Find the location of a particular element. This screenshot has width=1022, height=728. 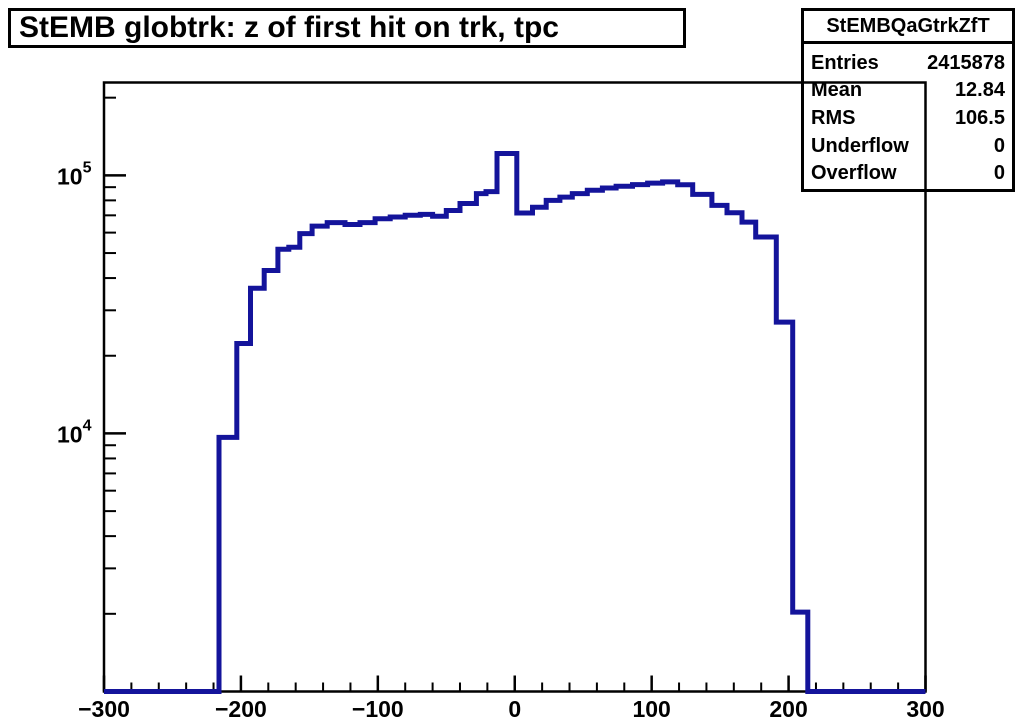

stat-label: Overflow is located at coordinates (854, 173).